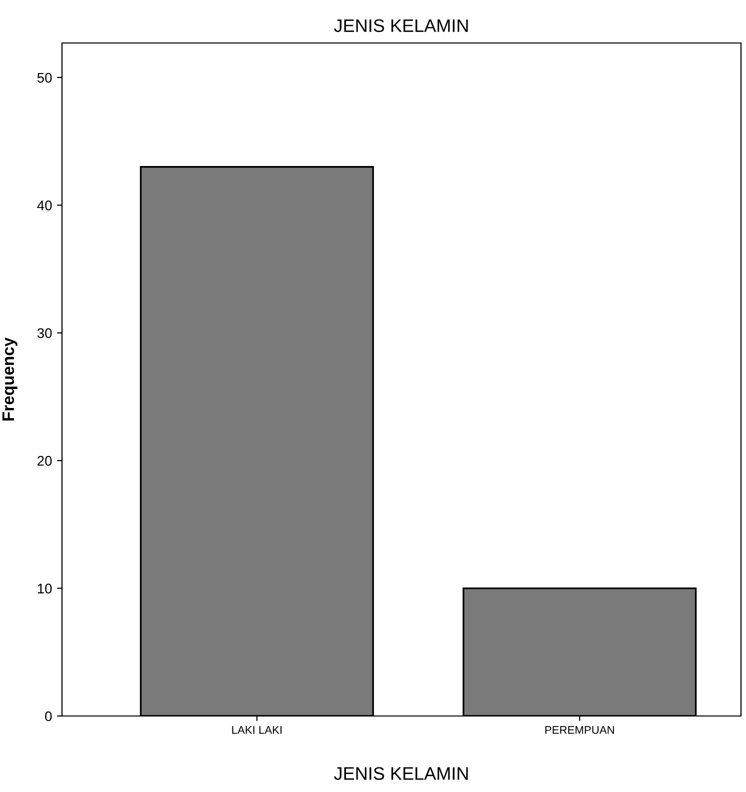 Image resolution: width=746 pixels, height=792 pixels. I want to click on y-tick-label: 40, so click(44, 205).